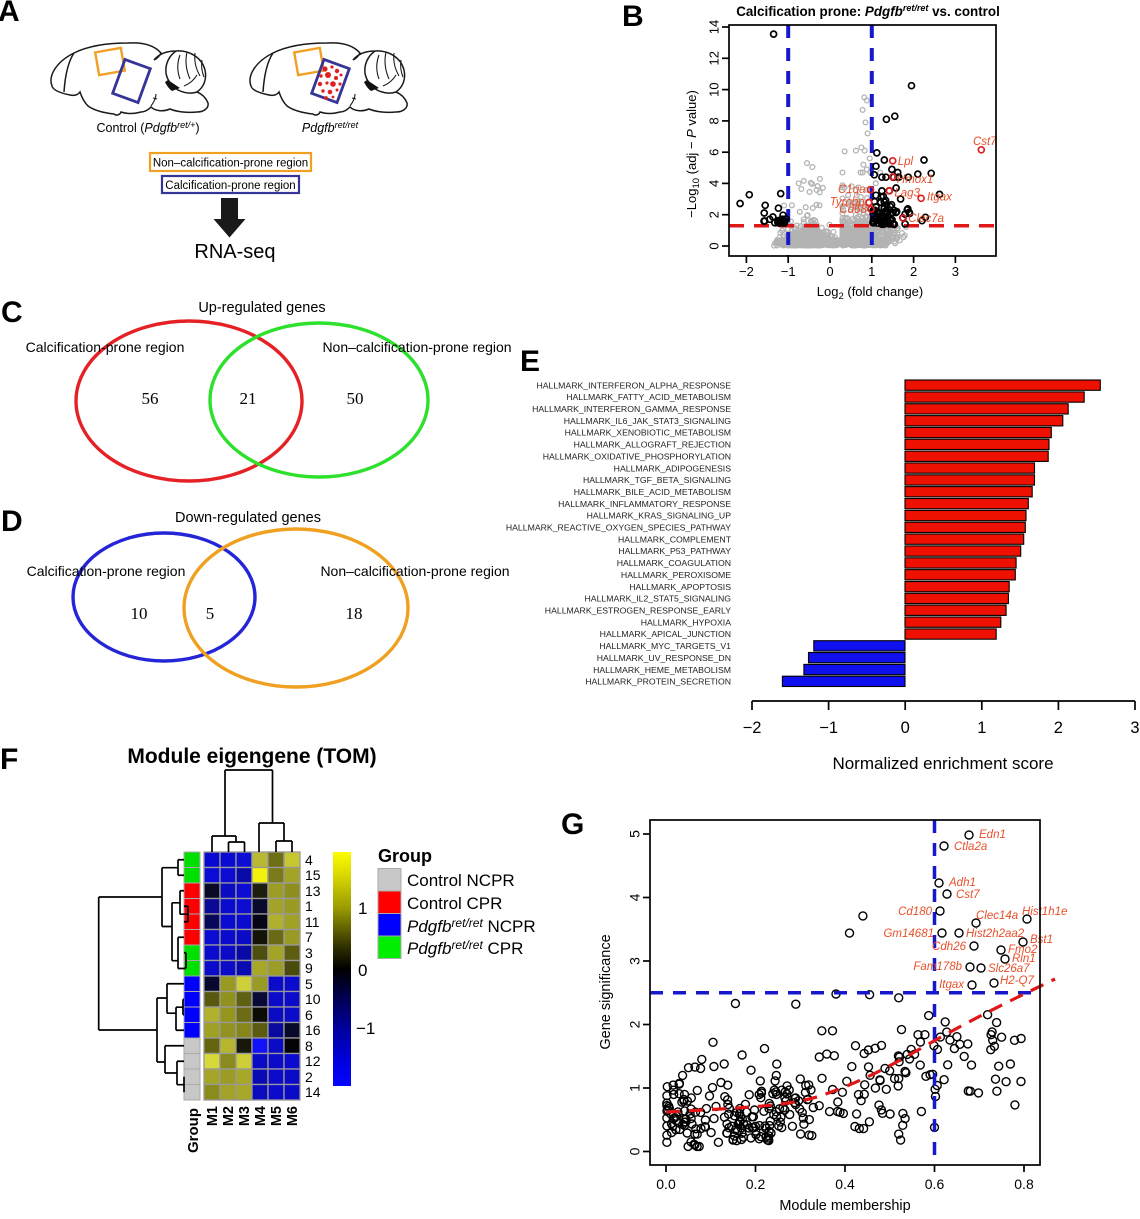 This screenshot has height=1219, width=1140. What do you see at coordinates (261, 1116) in the screenshot?
I see `svg-text: M4` at bounding box center [261, 1116].